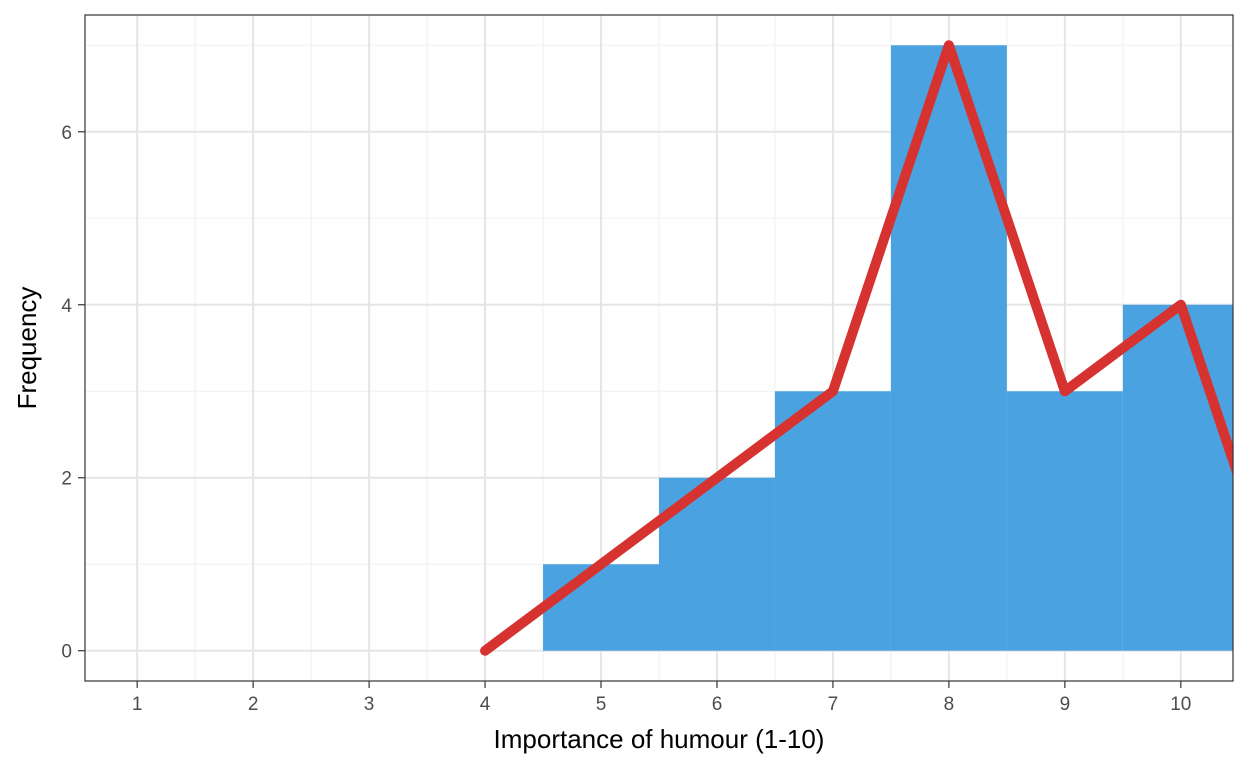 This screenshot has width=1248, height=768. What do you see at coordinates (1065, 704) in the screenshot?
I see `x-tick-label: 9` at bounding box center [1065, 704].